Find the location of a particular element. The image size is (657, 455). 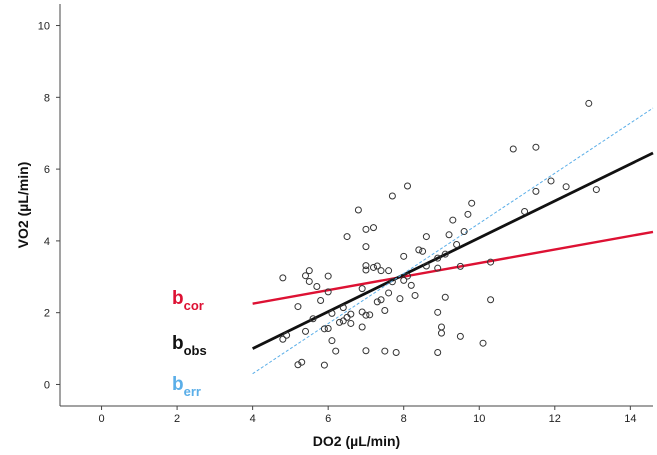

y-axis-ticks: 0 2 4 6 8 10 is located at coordinates (49, 206).